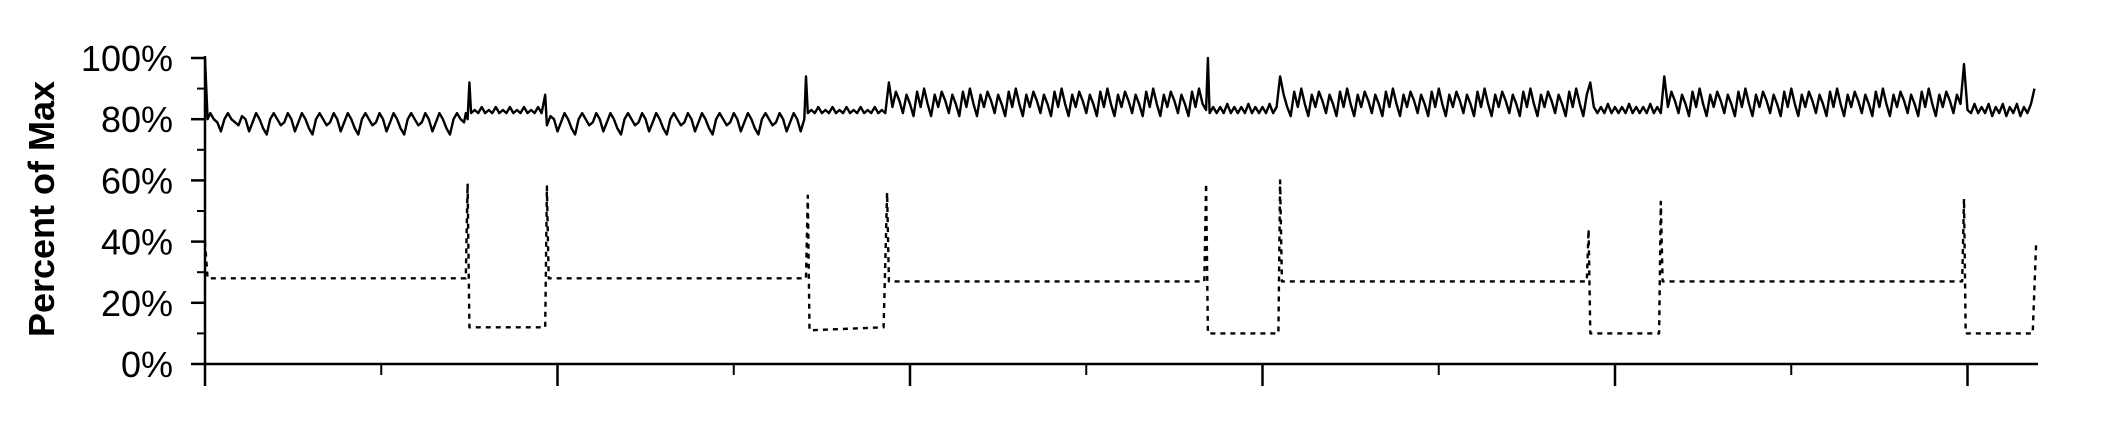 This screenshot has width=2128, height=428. What do you see at coordinates (41, 209) in the screenshot?
I see `y-axis-title: Percent of Max` at bounding box center [41, 209].